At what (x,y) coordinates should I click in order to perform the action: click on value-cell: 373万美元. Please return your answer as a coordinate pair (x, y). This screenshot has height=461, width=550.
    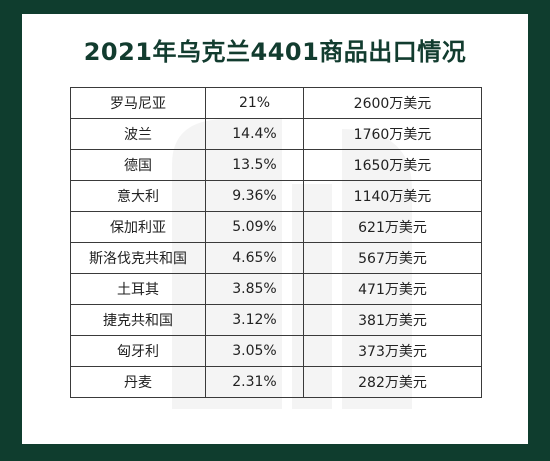
    Looking at the image, I should click on (392, 351).